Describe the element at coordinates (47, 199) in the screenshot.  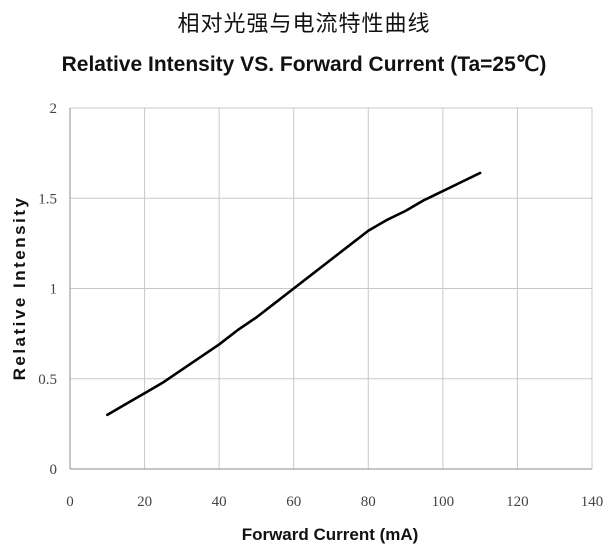
I see `y-tick-label-3: 1.5` at that location.